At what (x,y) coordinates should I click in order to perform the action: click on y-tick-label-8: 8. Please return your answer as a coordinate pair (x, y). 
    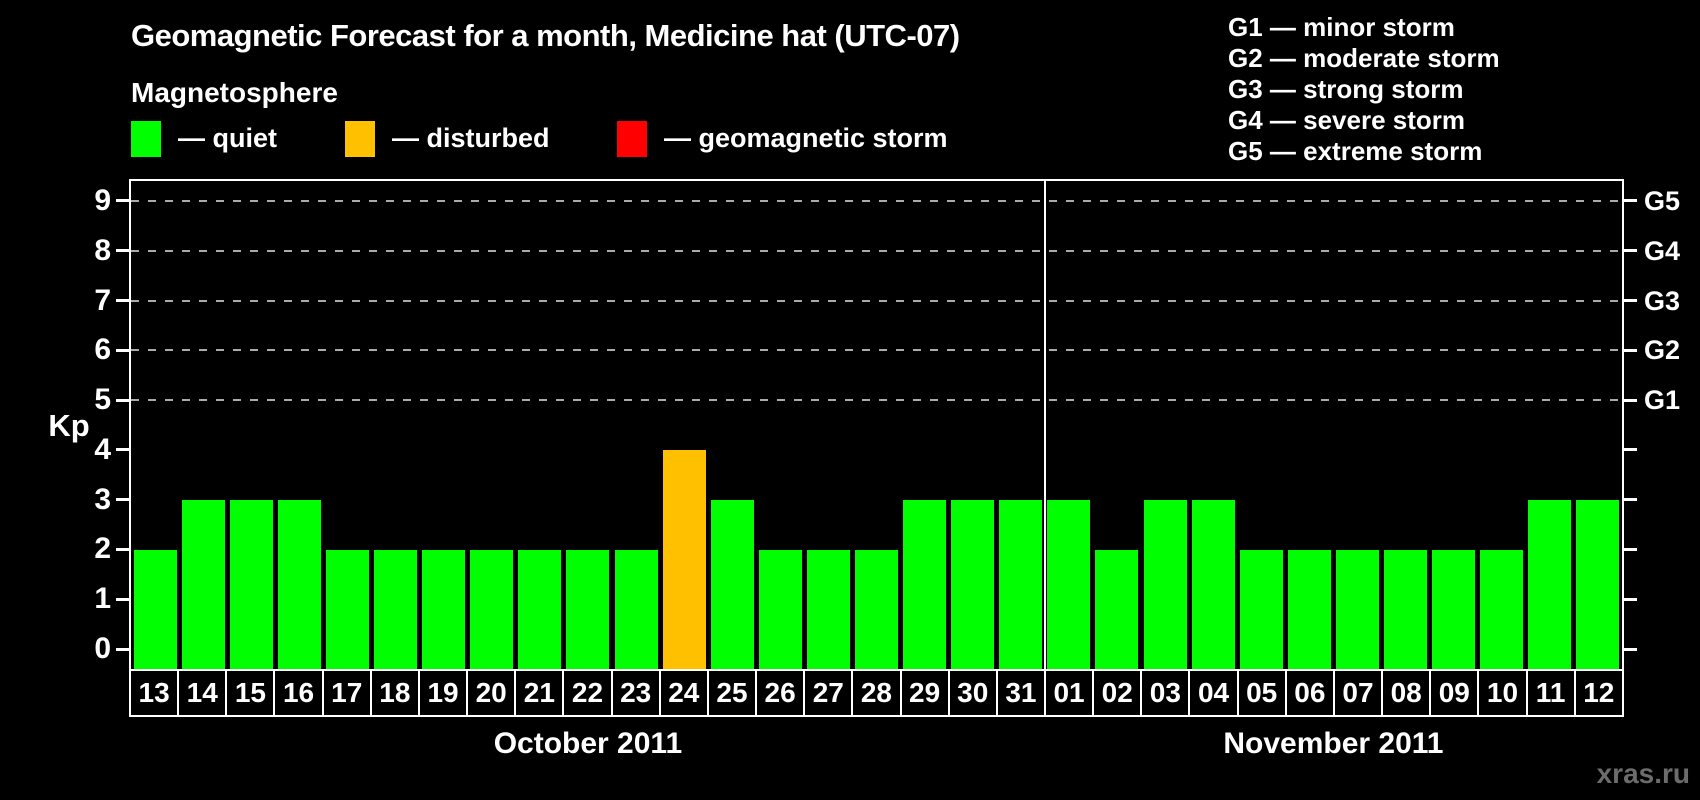
    Looking at the image, I should click on (102, 250).